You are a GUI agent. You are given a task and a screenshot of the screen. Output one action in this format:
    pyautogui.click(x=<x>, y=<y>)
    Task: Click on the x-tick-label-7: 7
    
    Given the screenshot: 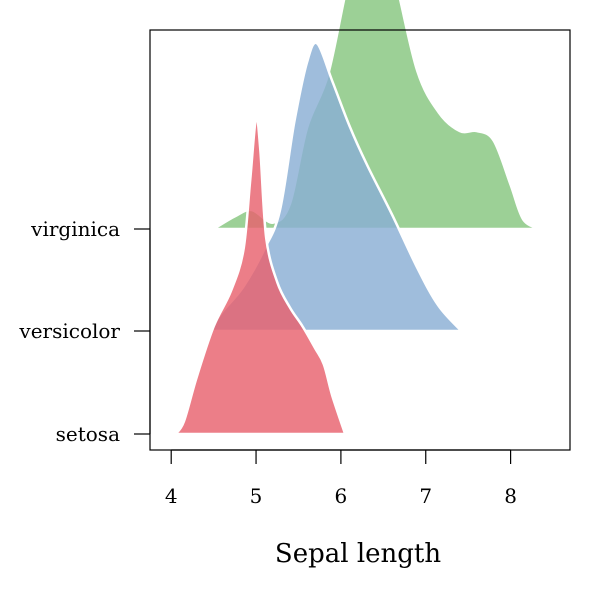 What is the action you would take?
    pyautogui.click(x=425, y=496)
    